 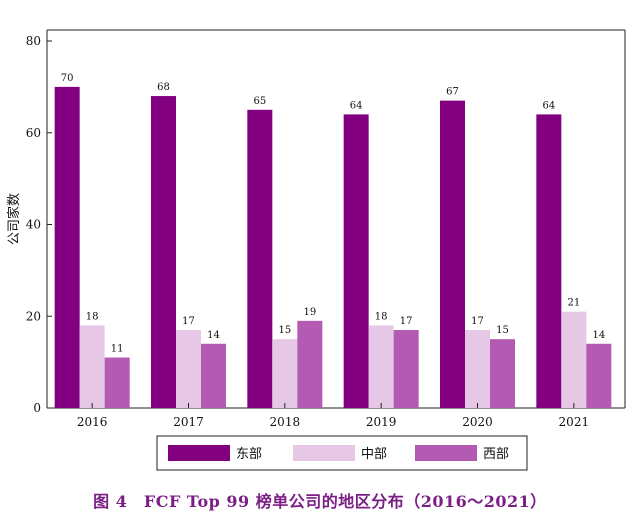 What do you see at coordinates (381, 422) in the screenshot?
I see `x-tick-label: 2019` at bounding box center [381, 422].